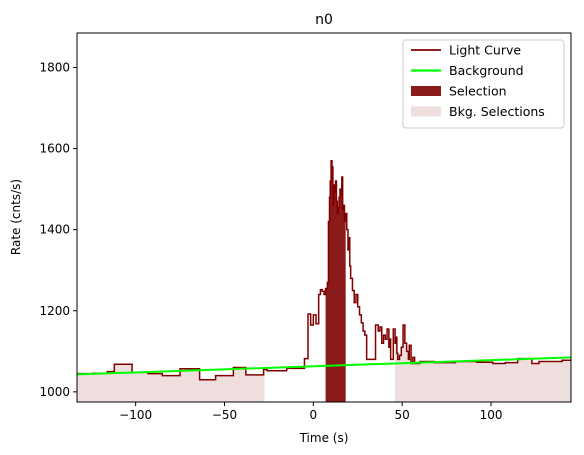 This screenshot has height=455, width=584. What do you see at coordinates (54, 392) in the screenshot?
I see `y-tick-label: 1000` at bounding box center [54, 392].